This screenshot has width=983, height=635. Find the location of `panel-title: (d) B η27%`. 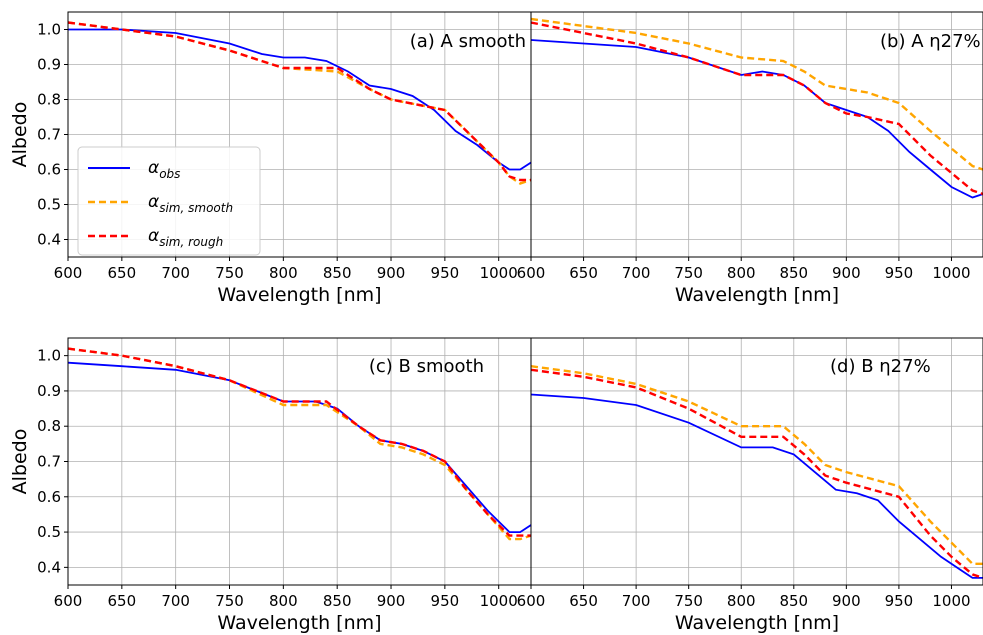

panel-title: (d) B η27% is located at coordinates (880, 366).